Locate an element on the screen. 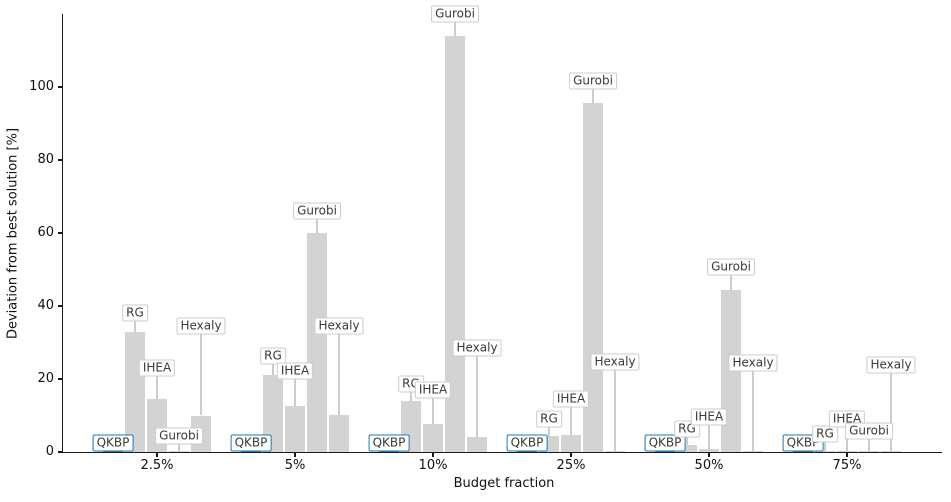  leader-hexaly-5- is located at coordinates (339, 371).